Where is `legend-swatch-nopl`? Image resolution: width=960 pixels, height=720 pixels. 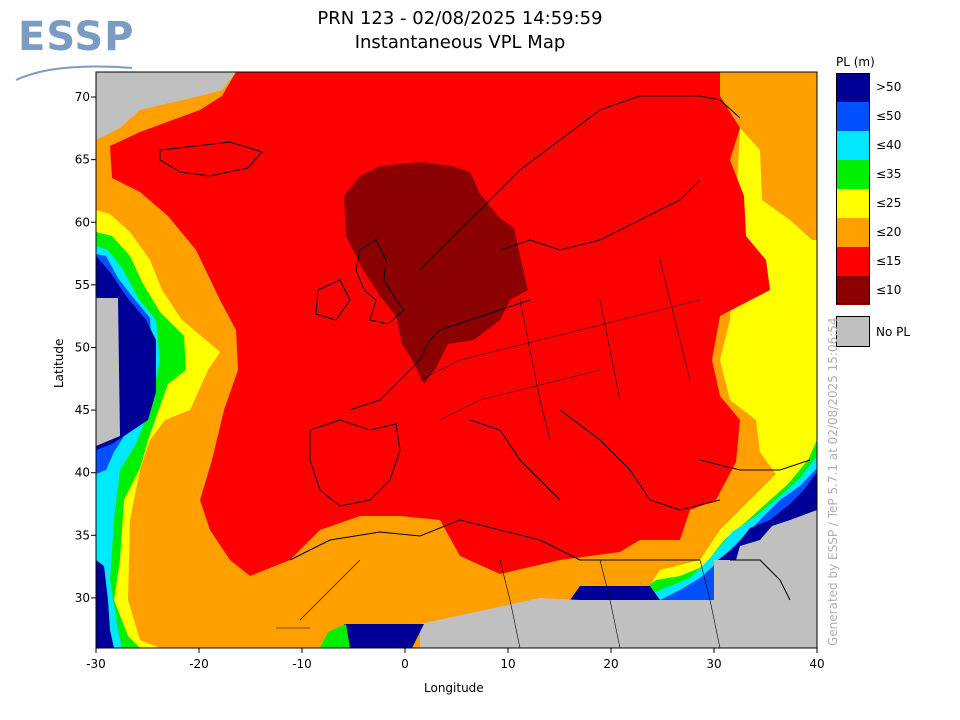 legend-swatch-nopl is located at coordinates (853, 331).